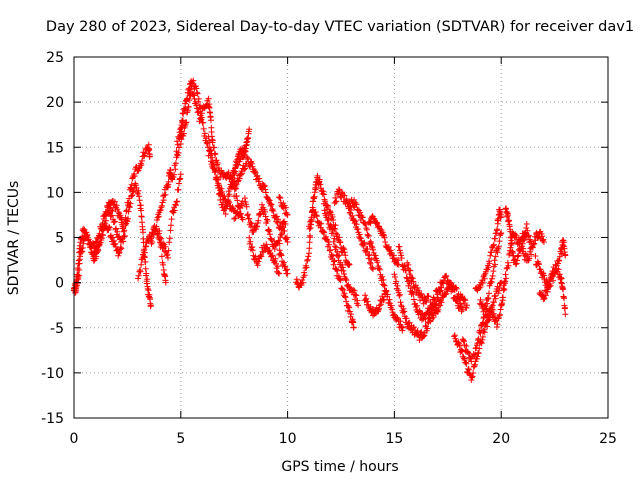 The image size is (640, 480). I want to click on x-tick-label: 25, so click(608, 439).